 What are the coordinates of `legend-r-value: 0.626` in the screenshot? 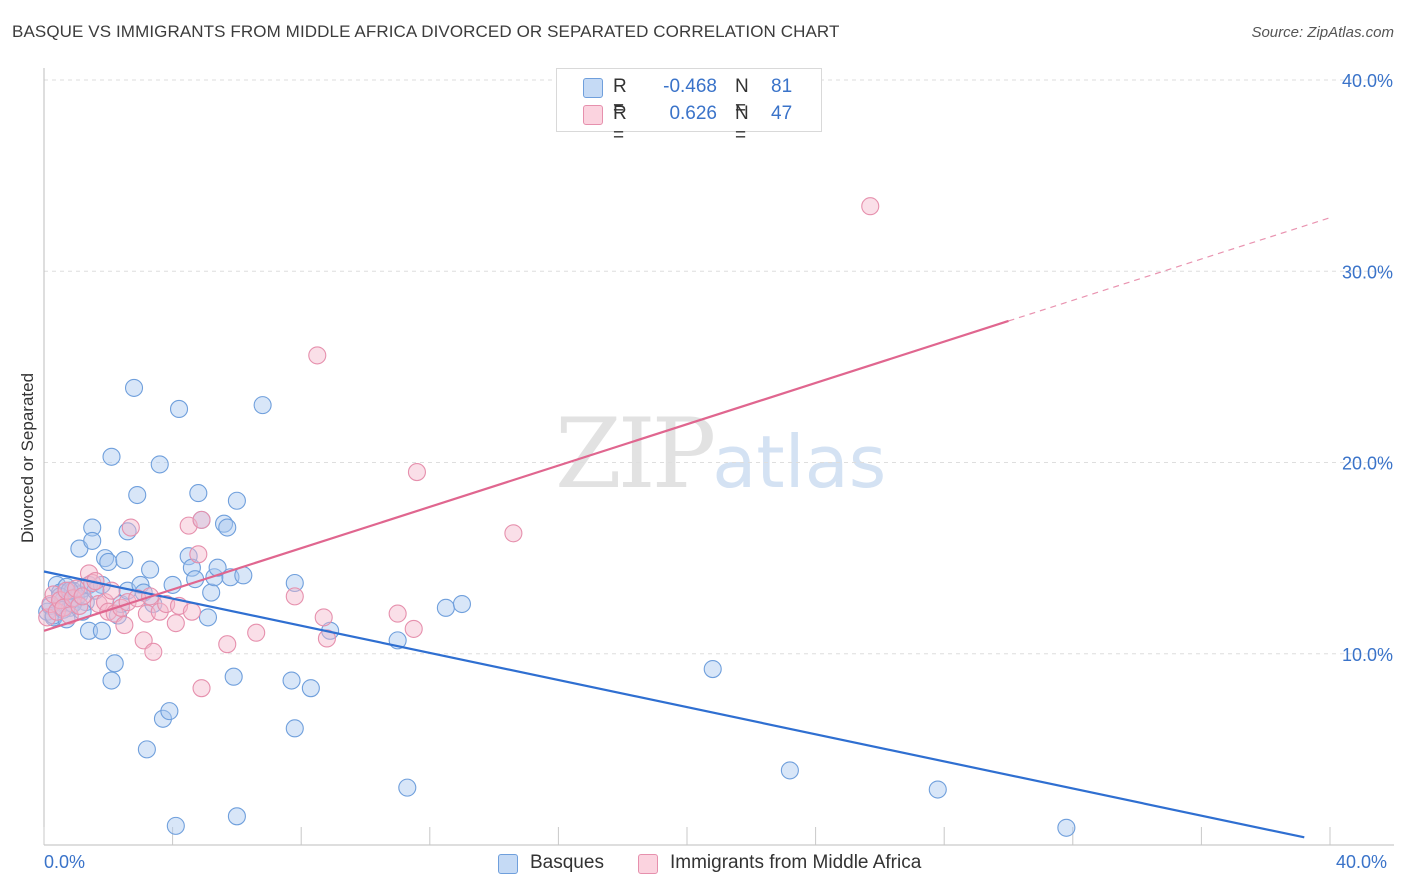 It's located at (693, 113).